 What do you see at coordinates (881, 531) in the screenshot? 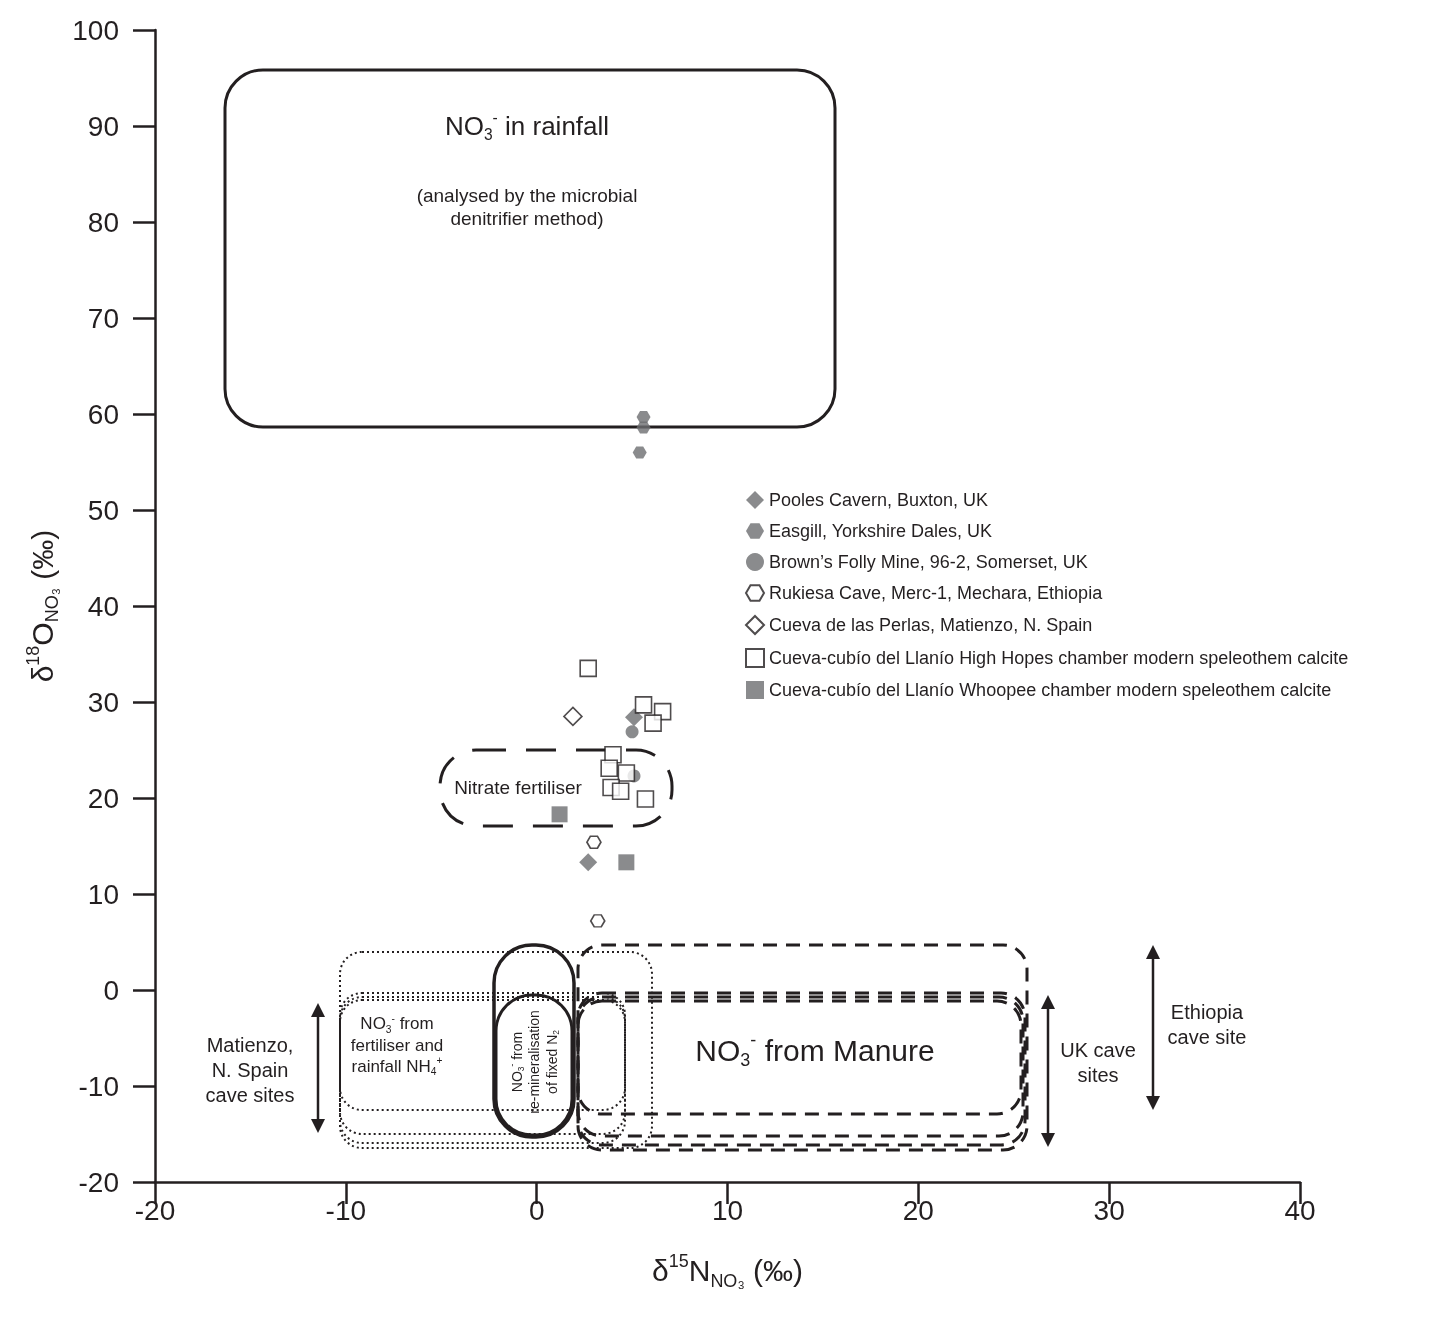
I see `legend-label: Easgill, Yorkshire Dales, UK` at bounding box center [881, 531].